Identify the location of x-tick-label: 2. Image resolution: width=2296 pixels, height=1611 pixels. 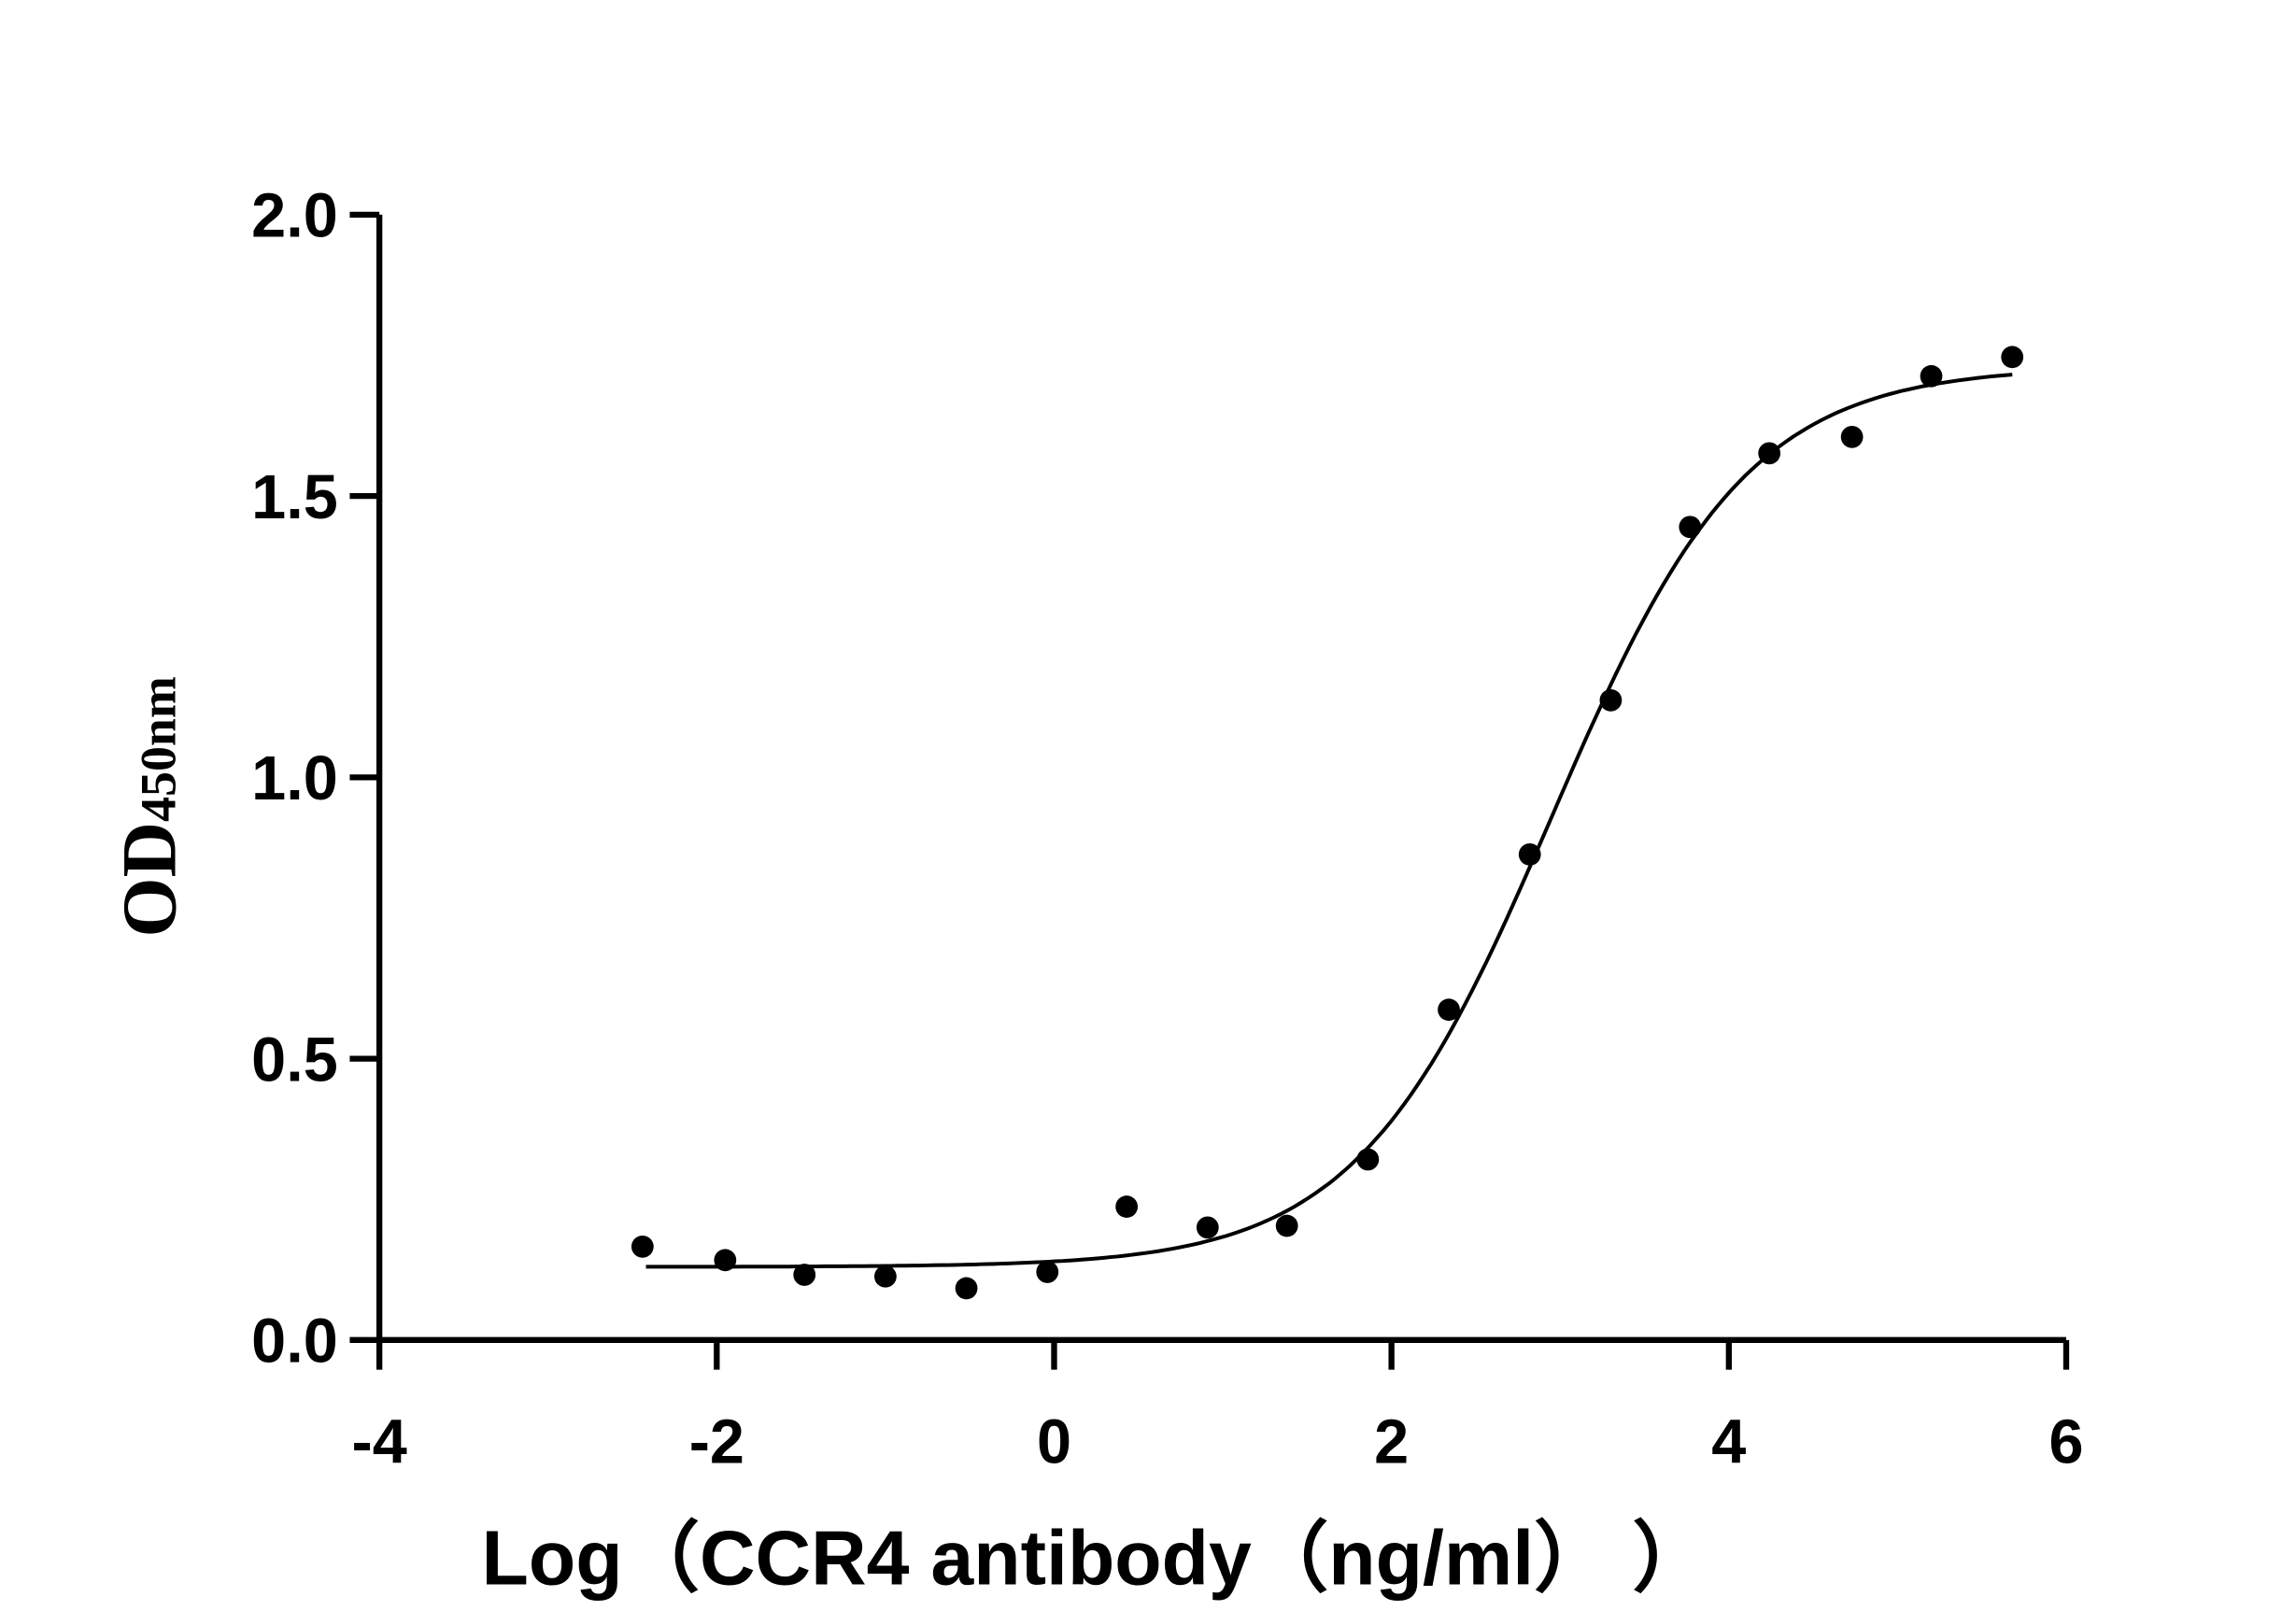
(1391, 1442).